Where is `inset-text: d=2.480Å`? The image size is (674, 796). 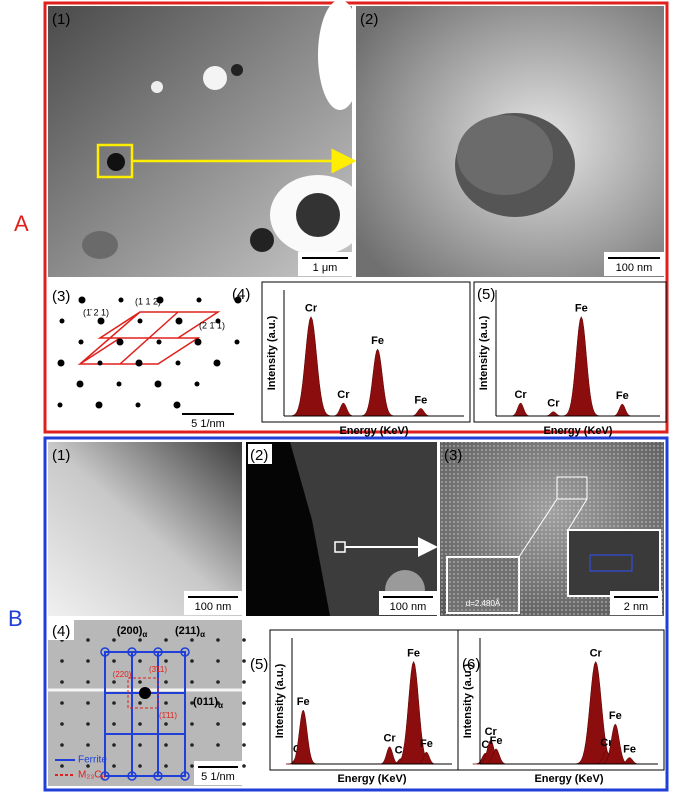 inset-text: d=2.480Å is located at coordinates (483, 603).